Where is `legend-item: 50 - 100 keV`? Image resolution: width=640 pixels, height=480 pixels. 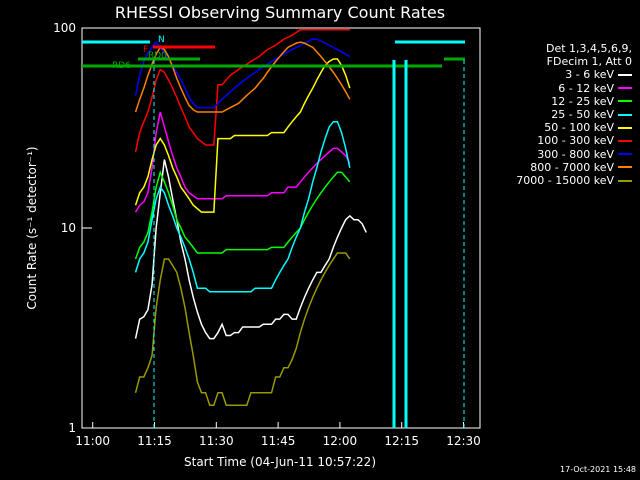 legend-item: 50 - 100 keV is located at coordinates (547, 127).